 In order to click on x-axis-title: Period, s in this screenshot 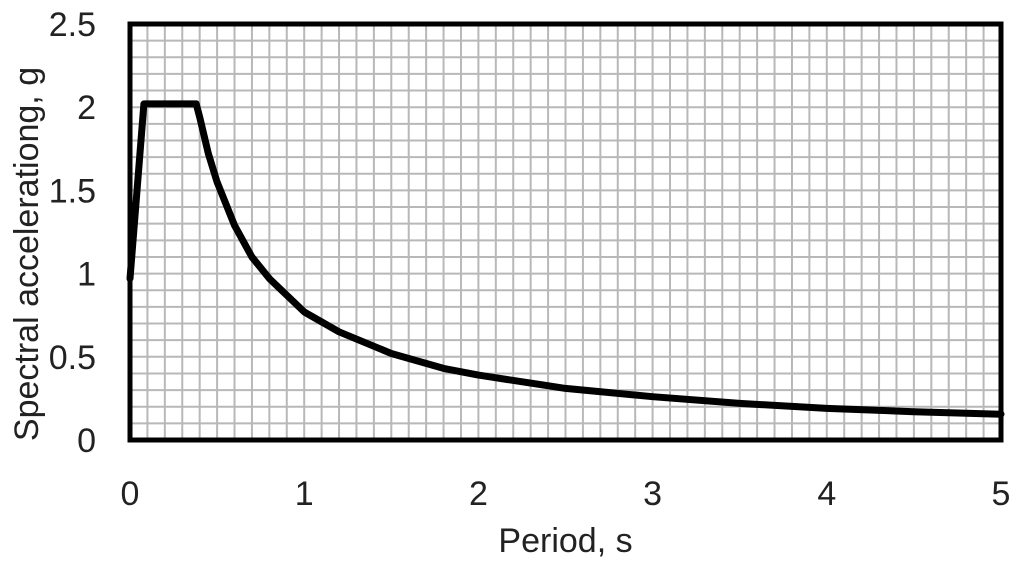, I will do `click(565, 541)`.